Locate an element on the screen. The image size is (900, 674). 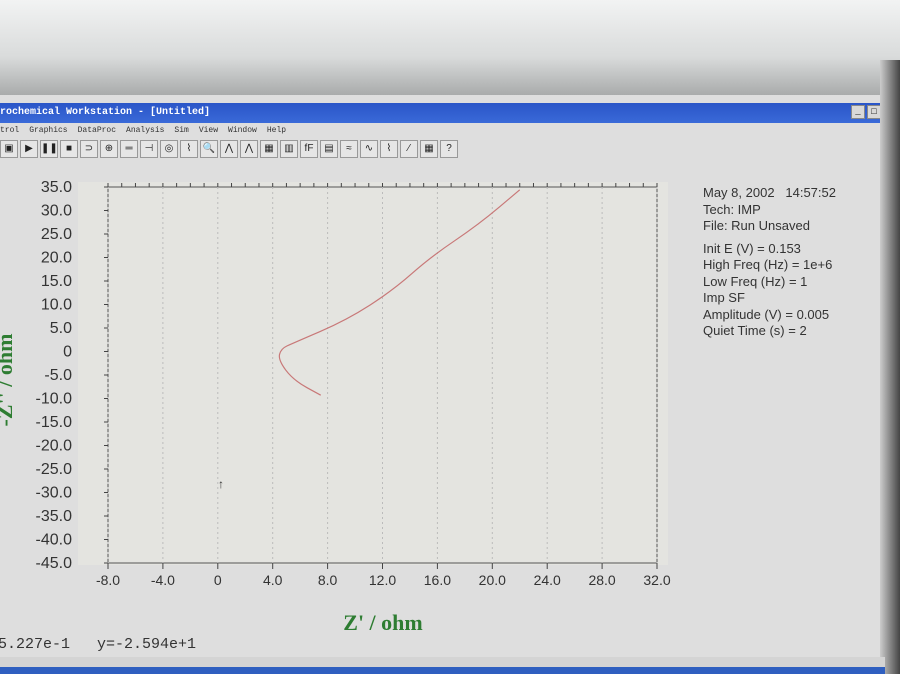
minimize-button: _ is located at coordinates (858, 112).